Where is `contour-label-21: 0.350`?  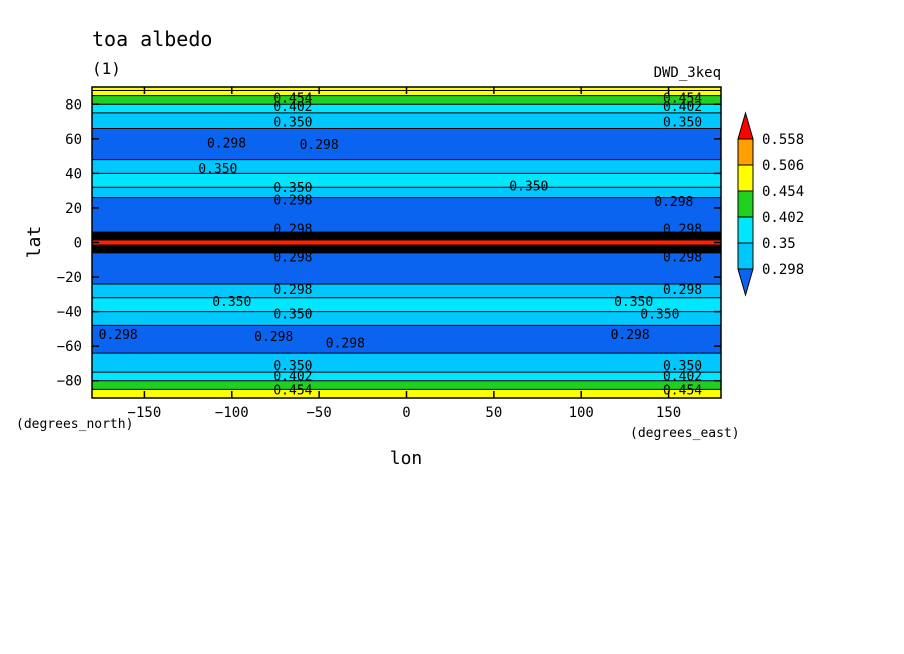
contour-label-21: 0.350 is located at coordinates (682, 123).